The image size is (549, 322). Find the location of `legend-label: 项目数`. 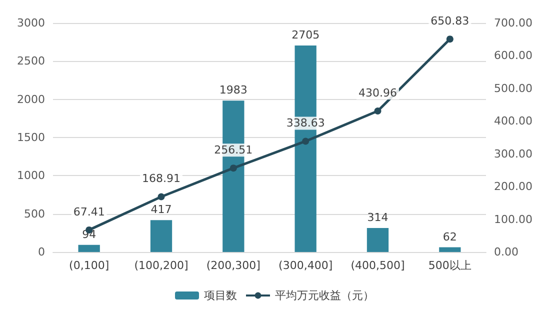

legend-label: 项目数 is located at coordinates (220, 295).